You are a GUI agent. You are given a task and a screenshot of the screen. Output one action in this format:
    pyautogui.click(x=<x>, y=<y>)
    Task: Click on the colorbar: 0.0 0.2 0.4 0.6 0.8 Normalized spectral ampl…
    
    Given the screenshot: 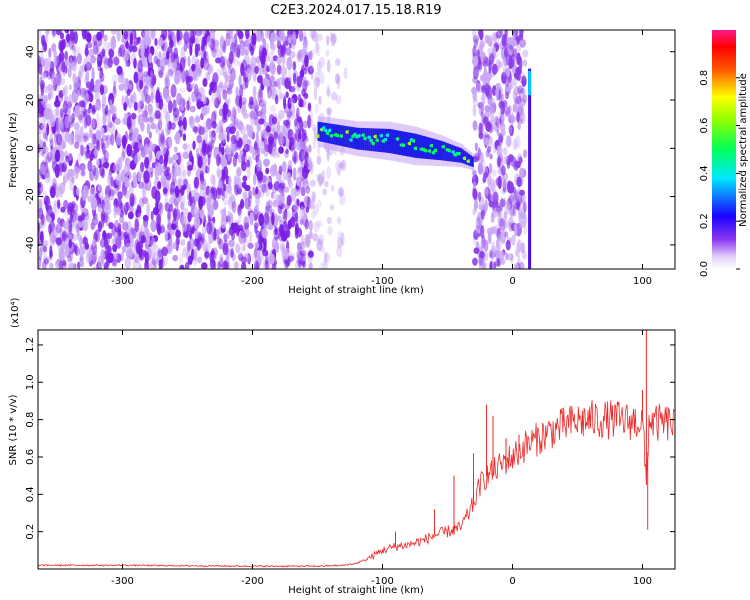 What is the action you would take?
    pyautogui.click(x=724, y=153)
    